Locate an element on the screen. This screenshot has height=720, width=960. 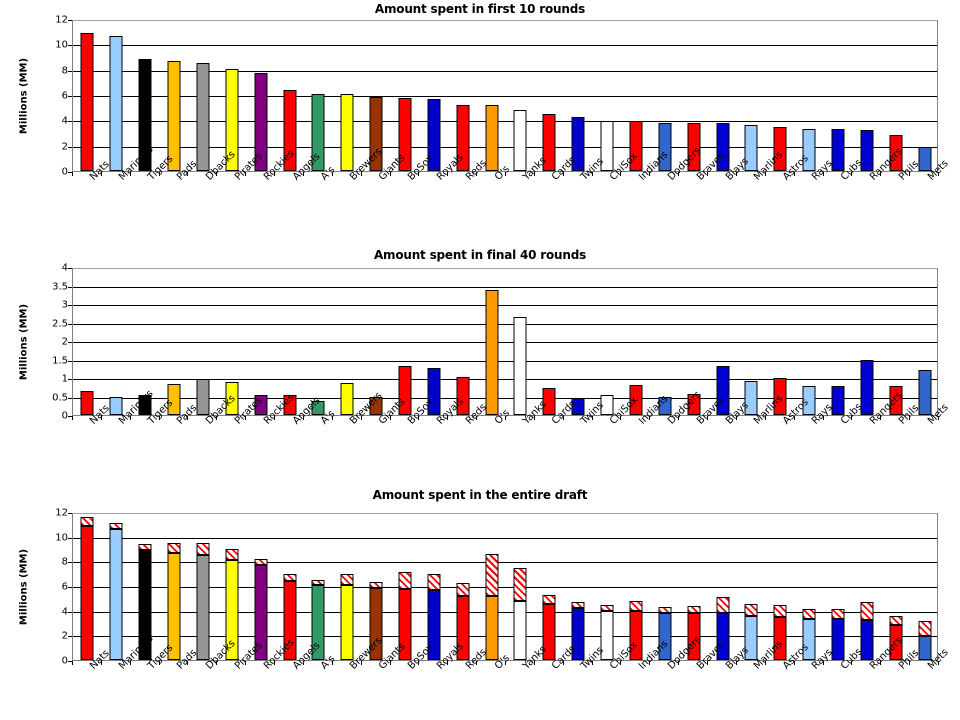
x-axis-label: Giants is located at coordinates (392, 167).